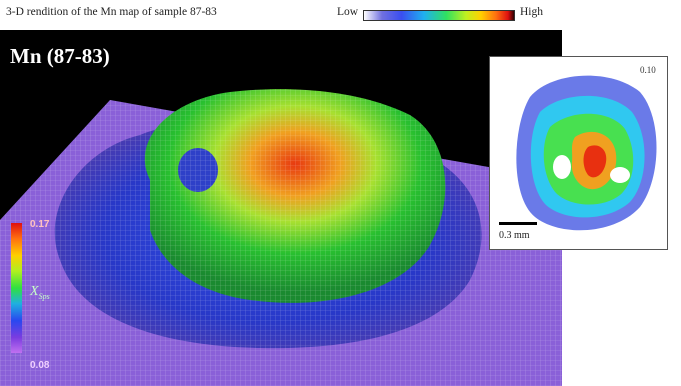  Describe the element at coordinates (34, 291) in the screenshot. I see `legend-symbol-main: X` at that location.